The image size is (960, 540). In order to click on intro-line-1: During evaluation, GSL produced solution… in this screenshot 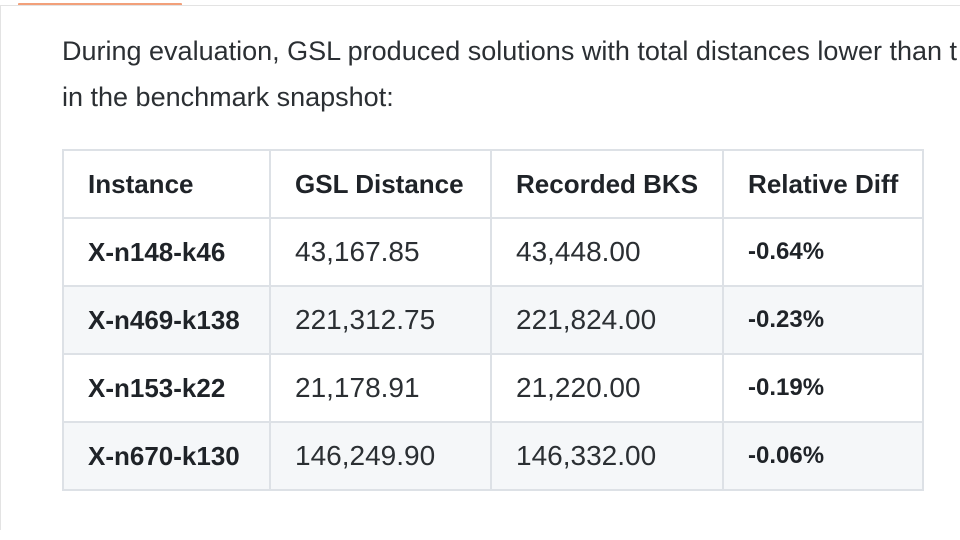, I will do `click(510, 51)`.